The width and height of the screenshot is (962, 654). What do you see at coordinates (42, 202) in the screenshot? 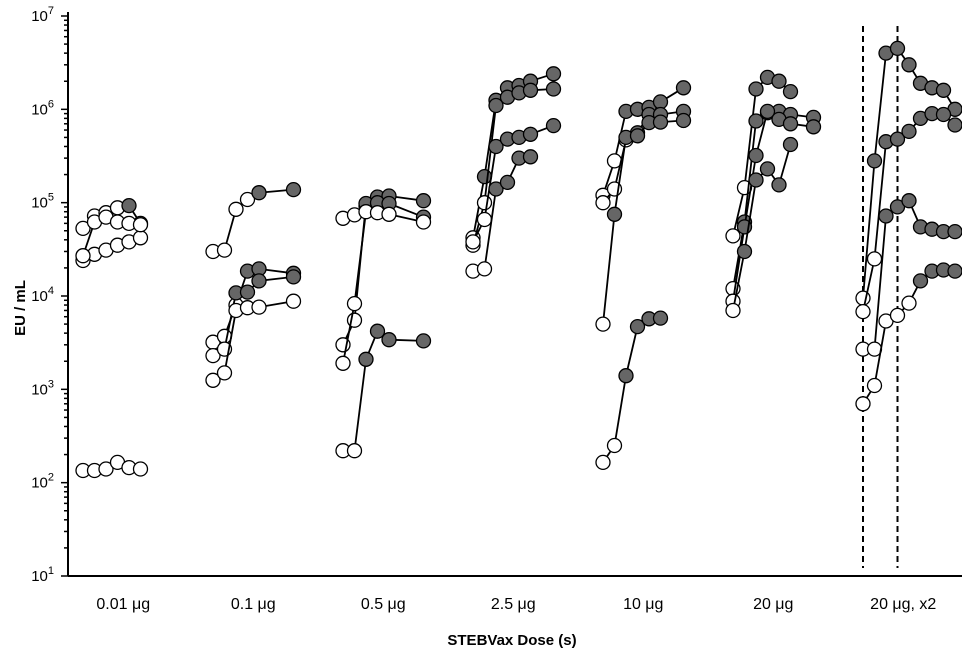
I see `y-tick-label: 10⁵` at bounding box center [42, 202].